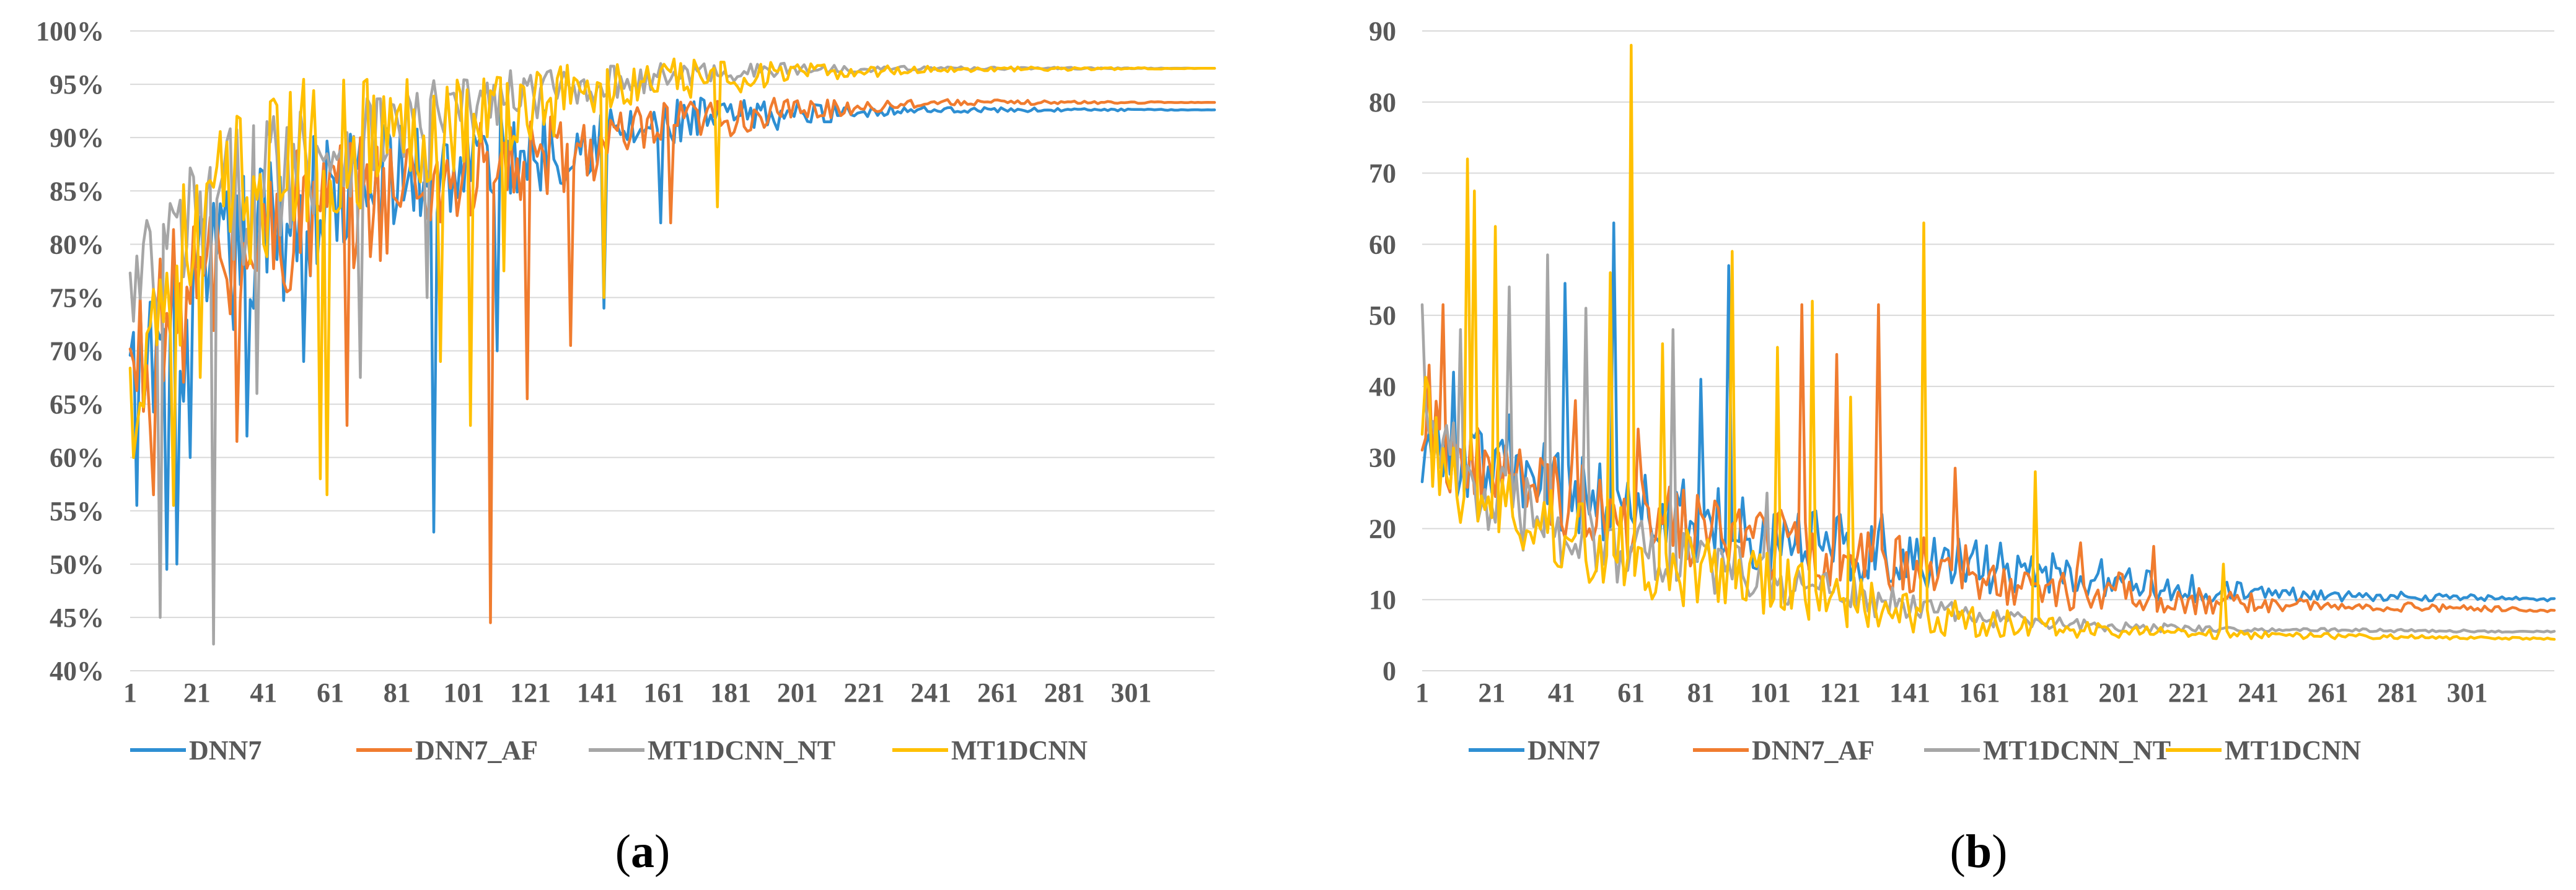 This screenshot has height=890, width=2576. Describe the element at coordinates (1383, 528) in the screenshot. I see `y-tick-label: 20` at that location.